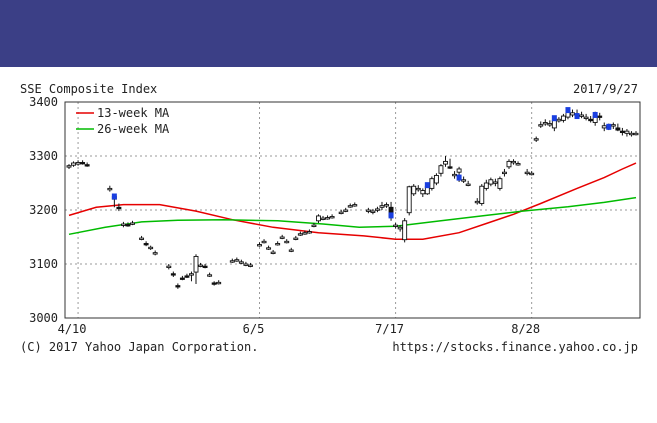  Describe the element at coordinates (139, 347) in the screenshot. I see `copyright-text: (C) 2017 Yahoo Japan Corporation.` at that location.